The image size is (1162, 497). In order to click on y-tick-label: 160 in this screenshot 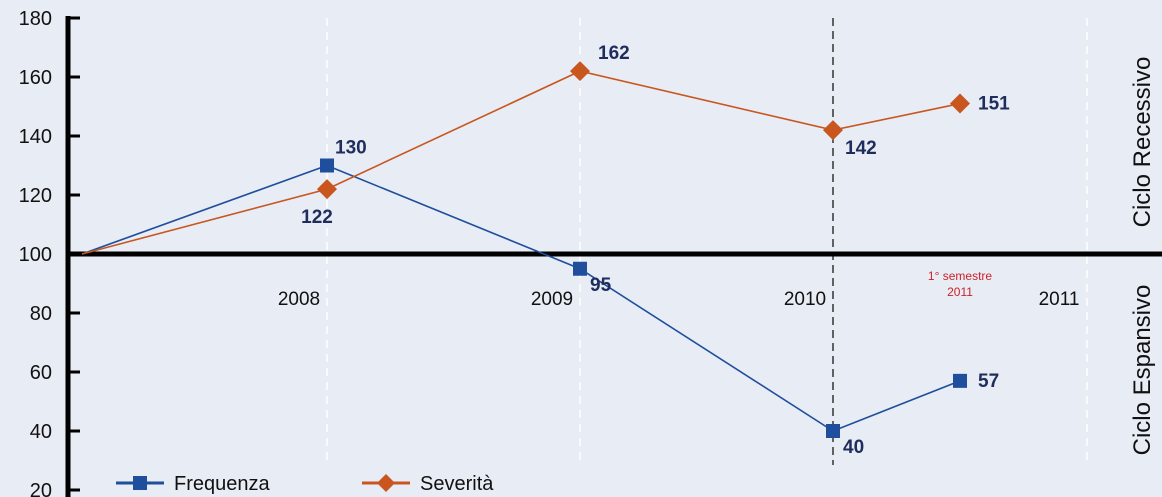, I will do `click(35, 78)`.